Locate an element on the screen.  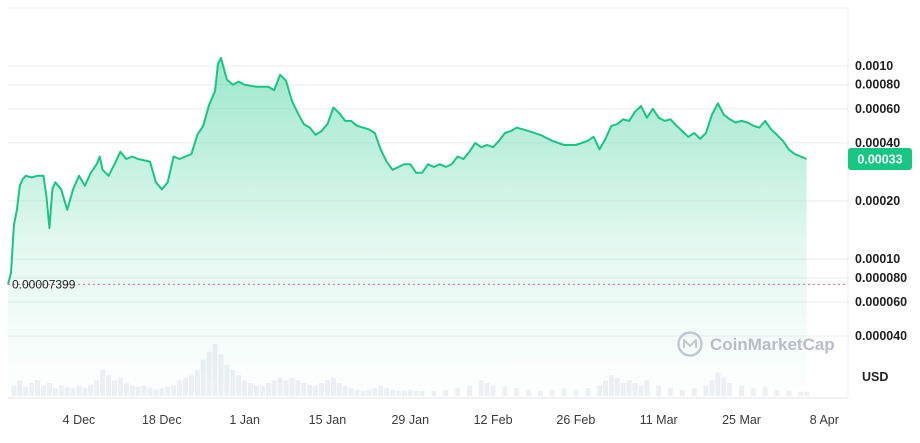
currency-label: USD is located at coordinates (875, 377).